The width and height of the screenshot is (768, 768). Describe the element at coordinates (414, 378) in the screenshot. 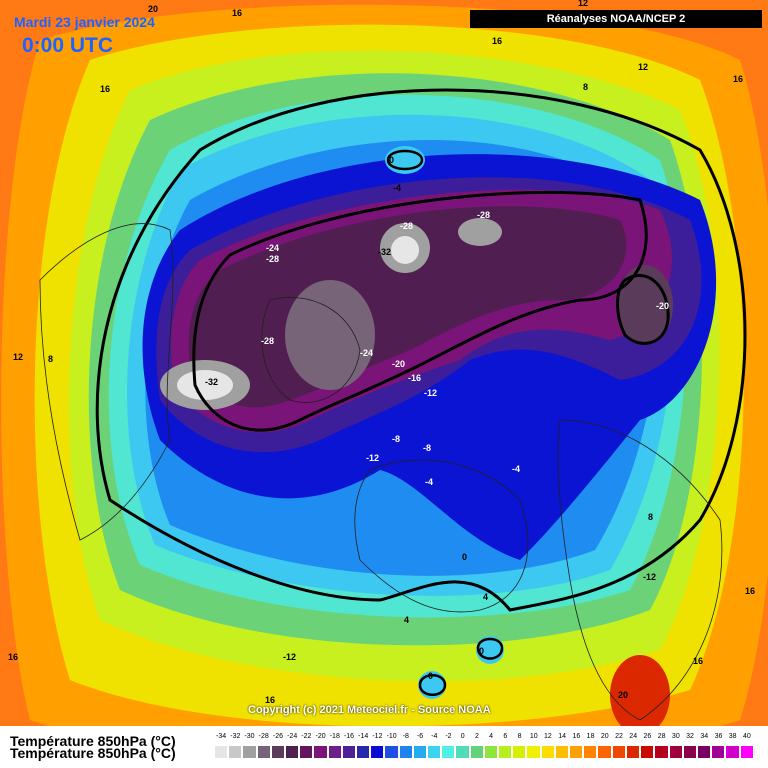

I see `isotherm-label: -16` at that location.